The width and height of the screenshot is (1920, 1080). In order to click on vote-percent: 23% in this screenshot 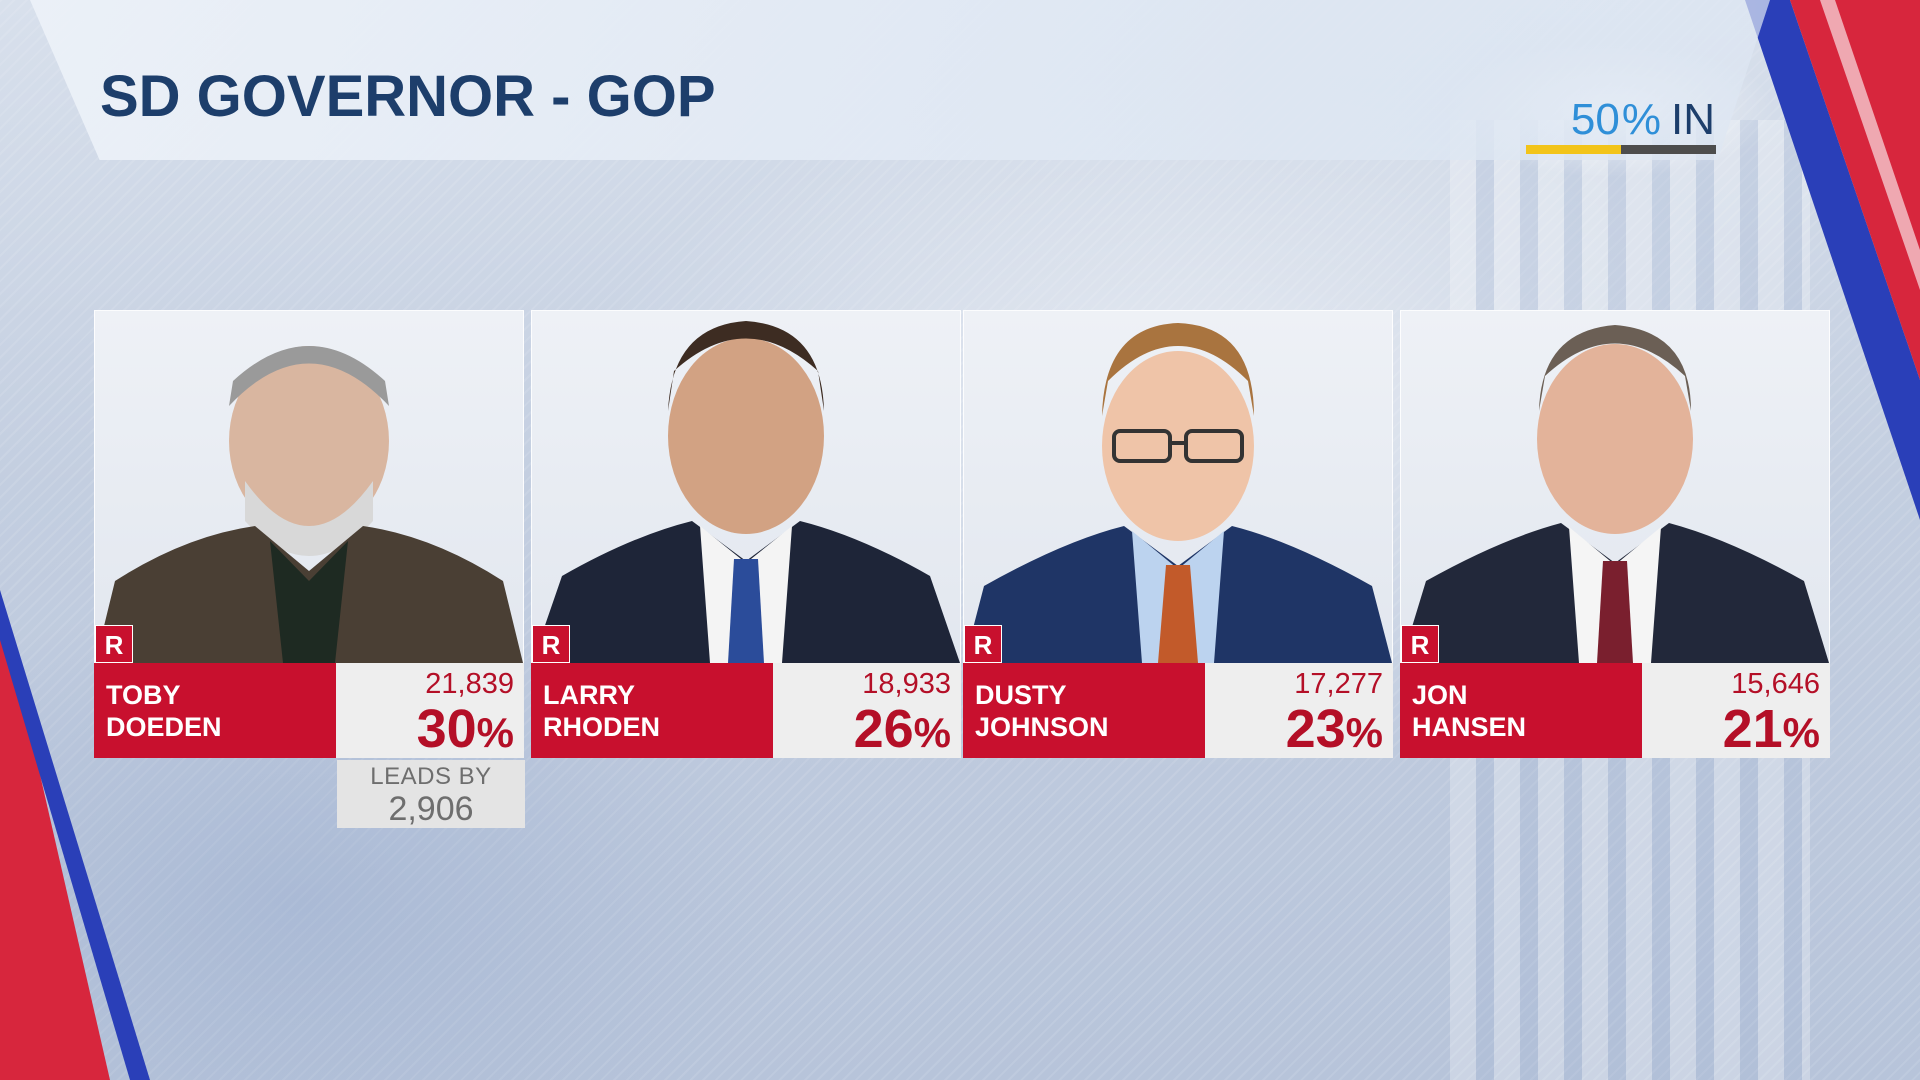, I will do `click(1294, 731)`.